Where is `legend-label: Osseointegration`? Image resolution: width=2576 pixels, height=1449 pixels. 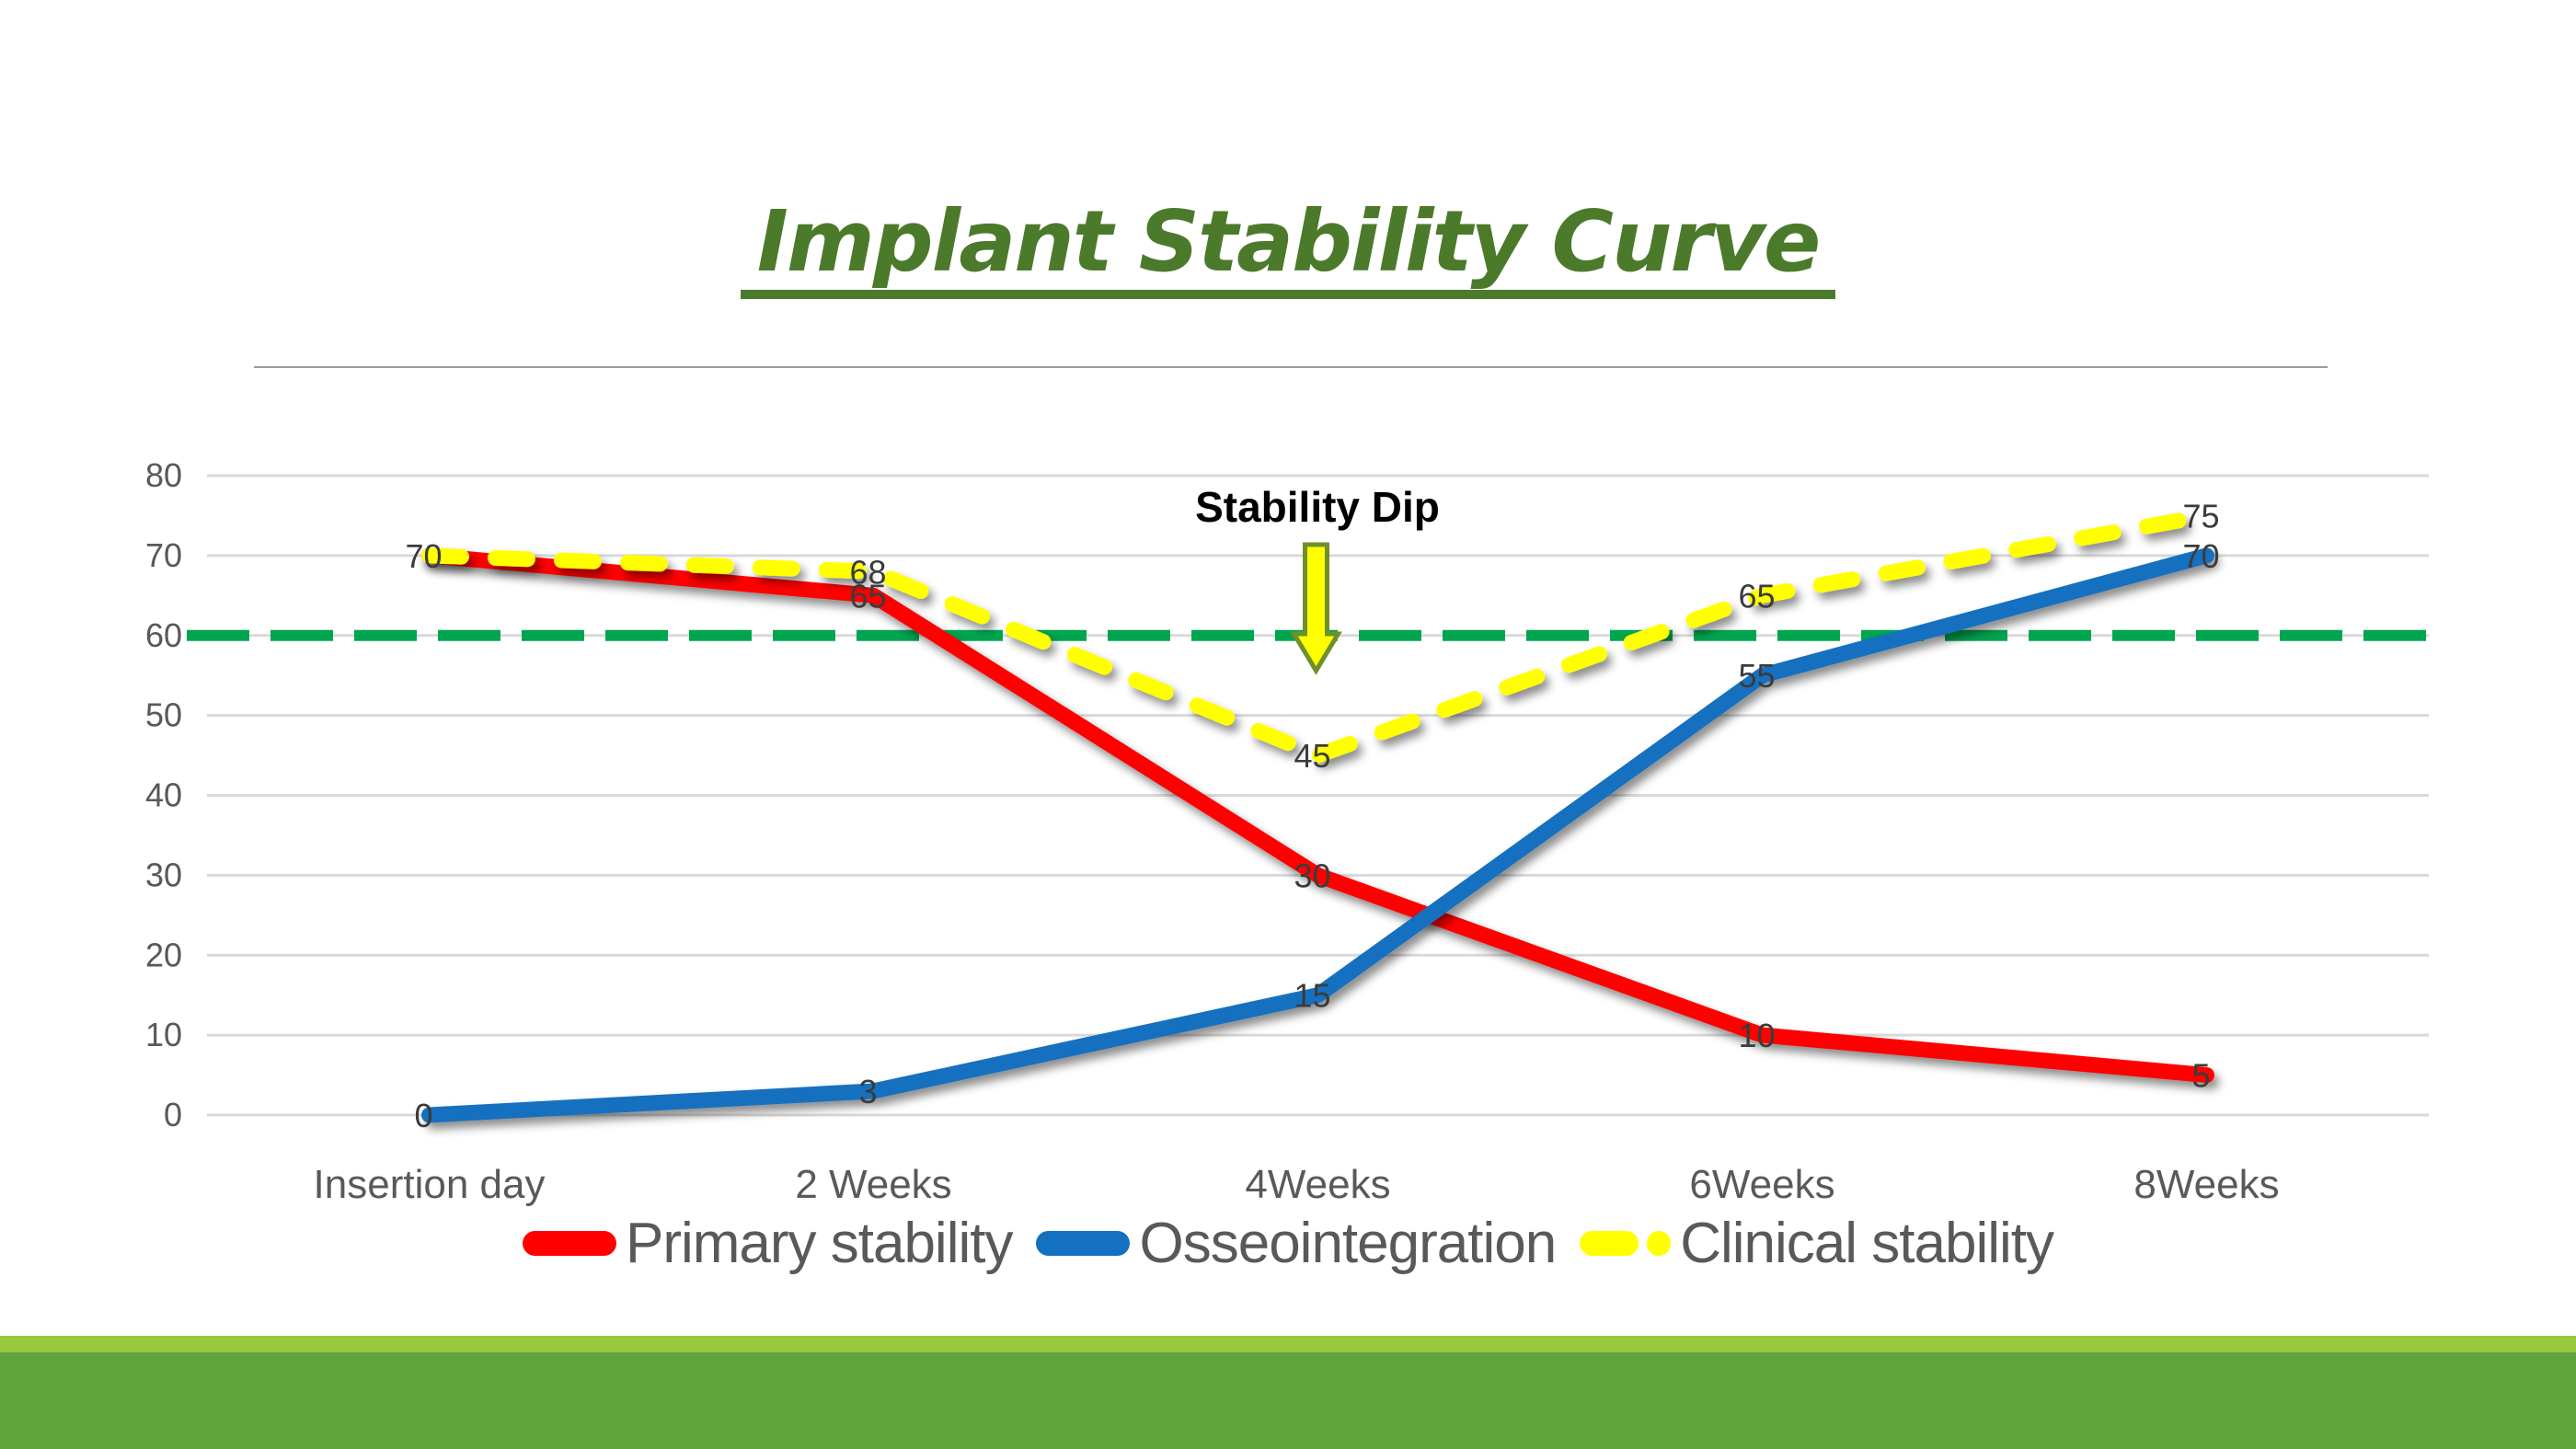
legend-label: Osseointegration is located at coordinates (1348, 1243).